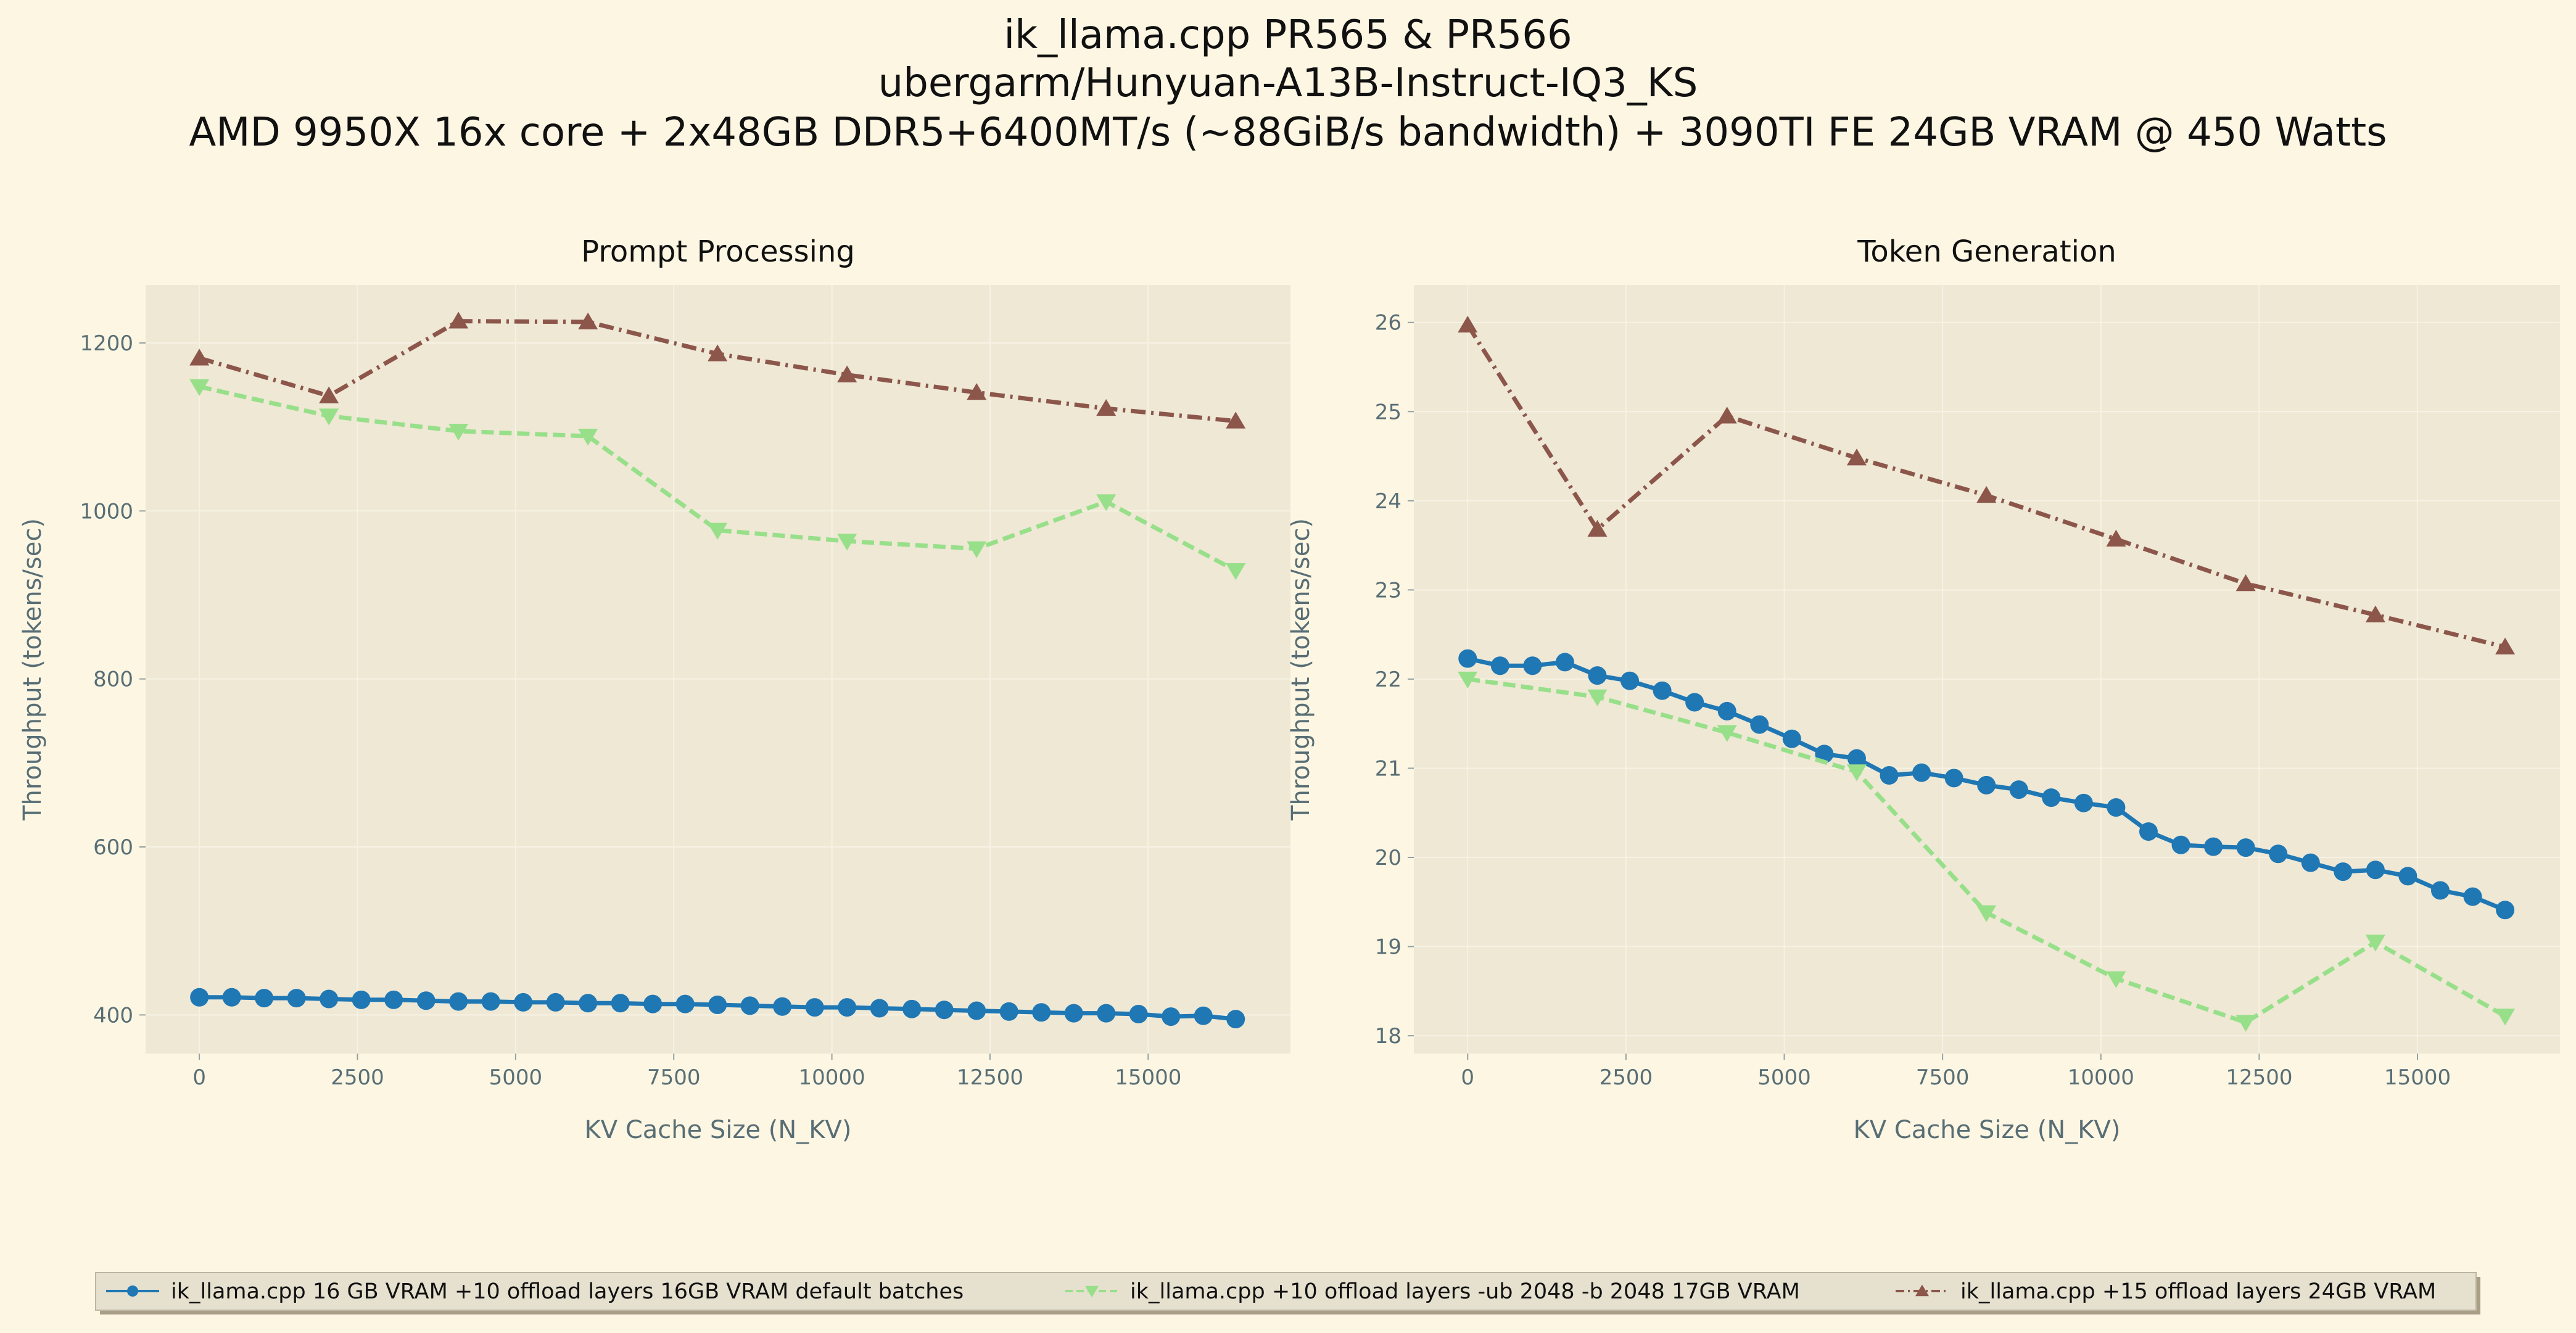  Describe the element at coordinates (718, 1130) in the screenshot. I see `x-axis-label: KV Cache Size (N_KV)` at that location.